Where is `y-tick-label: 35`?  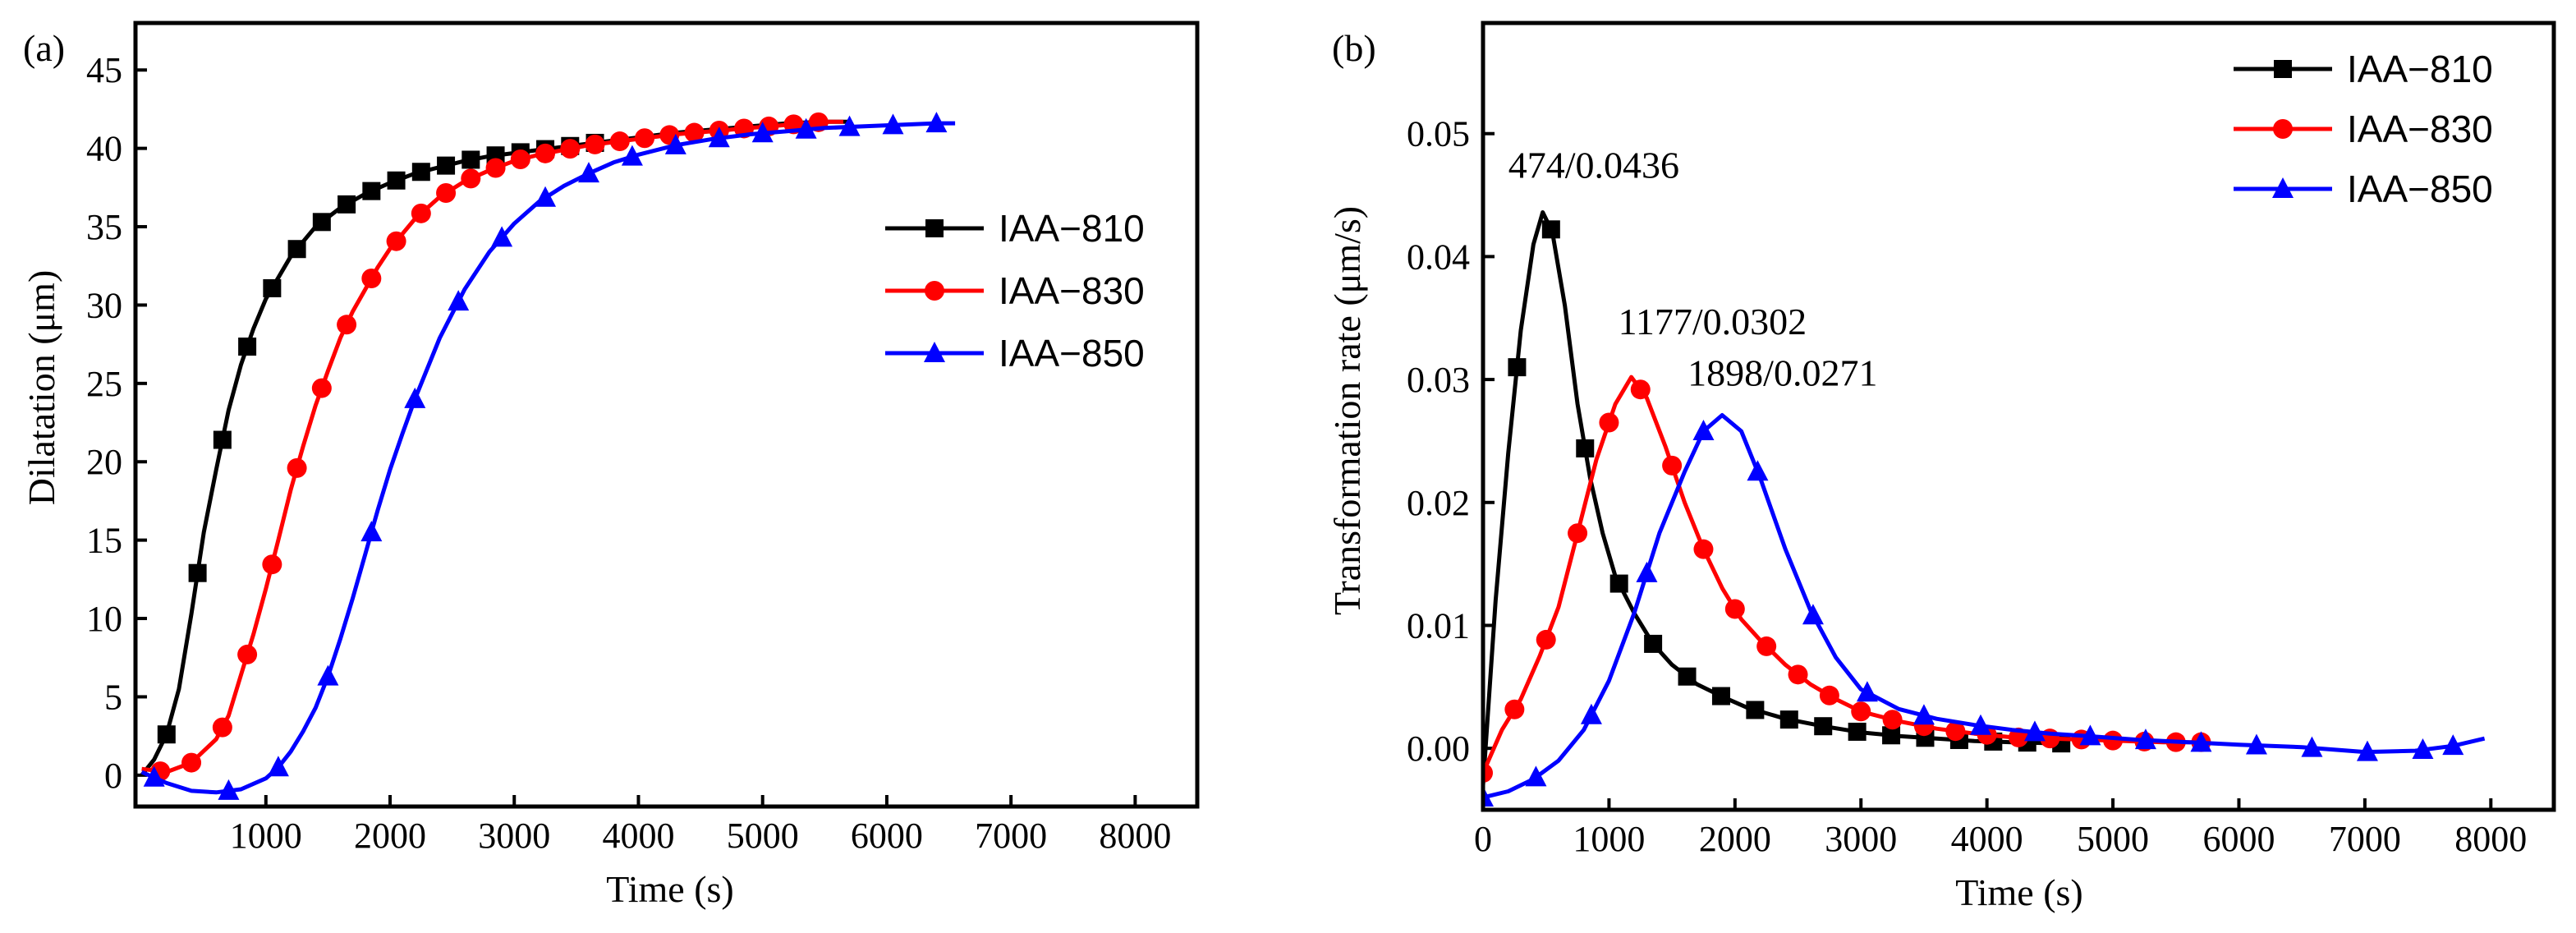
y-tick-label: 35 is located at coordinates (104, 227).